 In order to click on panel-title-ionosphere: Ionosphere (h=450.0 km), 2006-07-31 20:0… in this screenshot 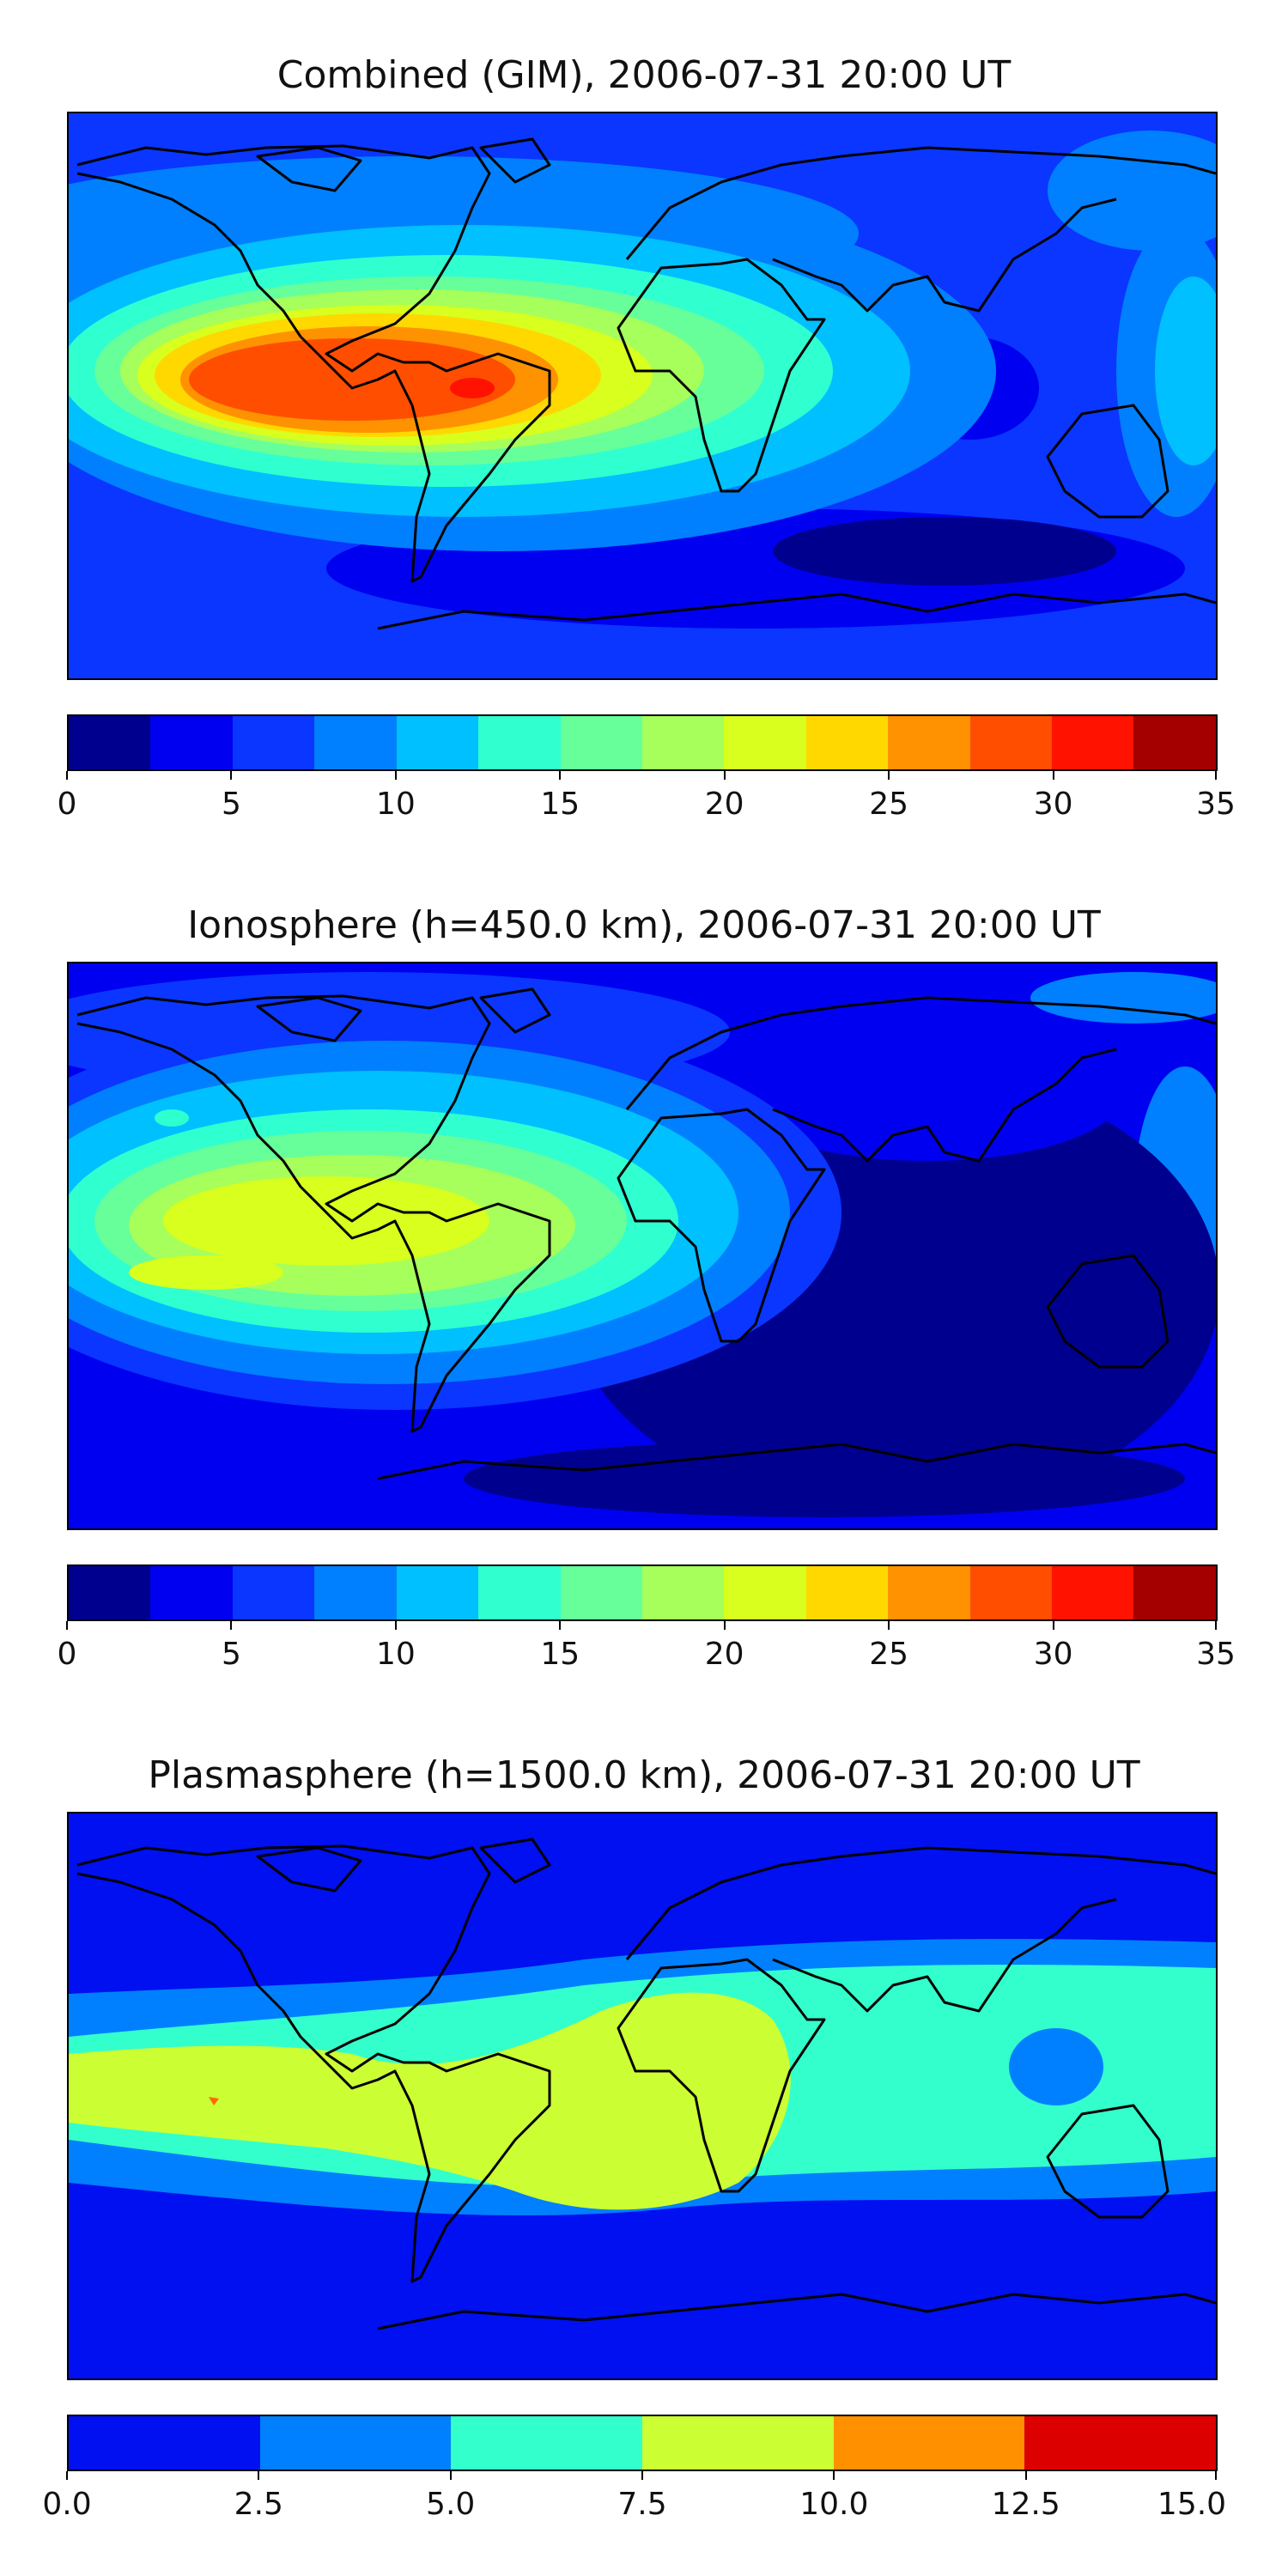, I will do `click(644, 925)`.